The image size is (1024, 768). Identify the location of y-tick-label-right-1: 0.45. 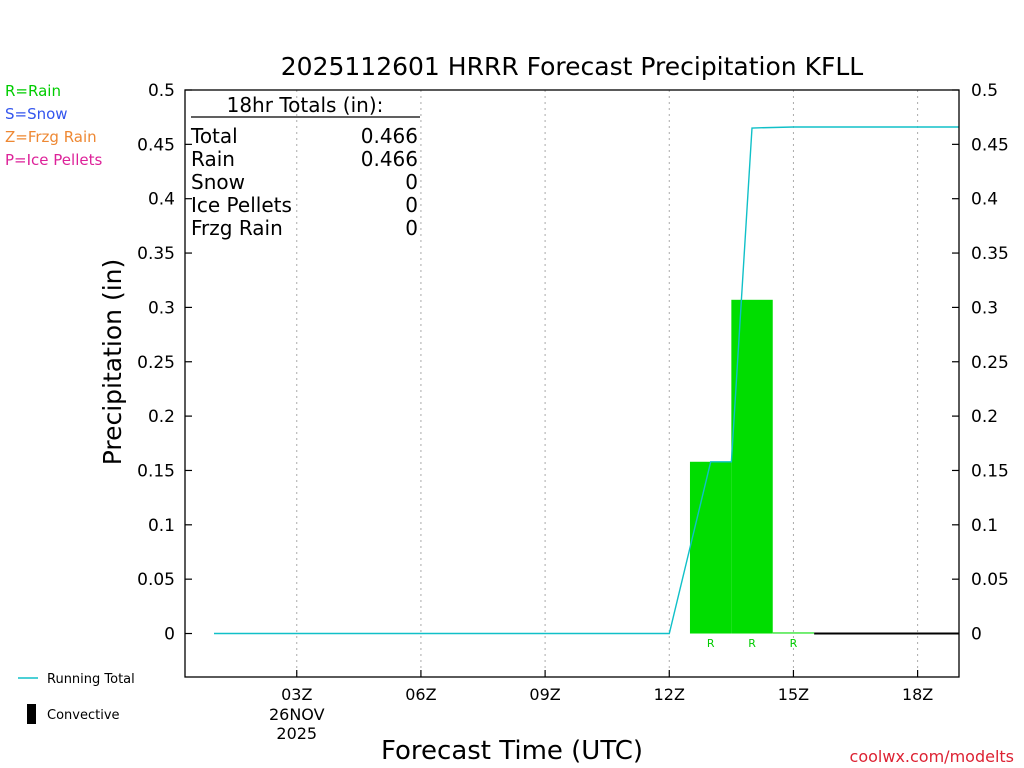
(990, 145).